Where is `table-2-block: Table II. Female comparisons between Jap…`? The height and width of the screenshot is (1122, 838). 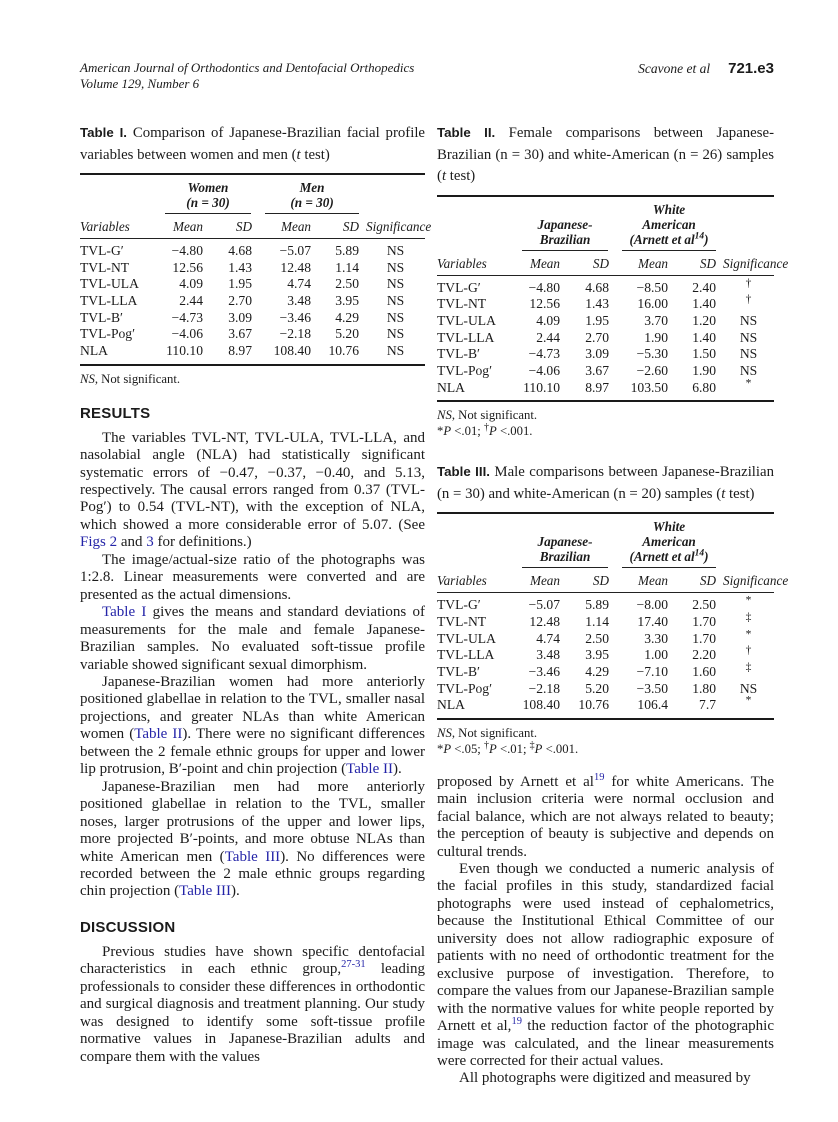
table-2-block: Table II. Female comparisons between Jap… is located at coordinates (612, 280).